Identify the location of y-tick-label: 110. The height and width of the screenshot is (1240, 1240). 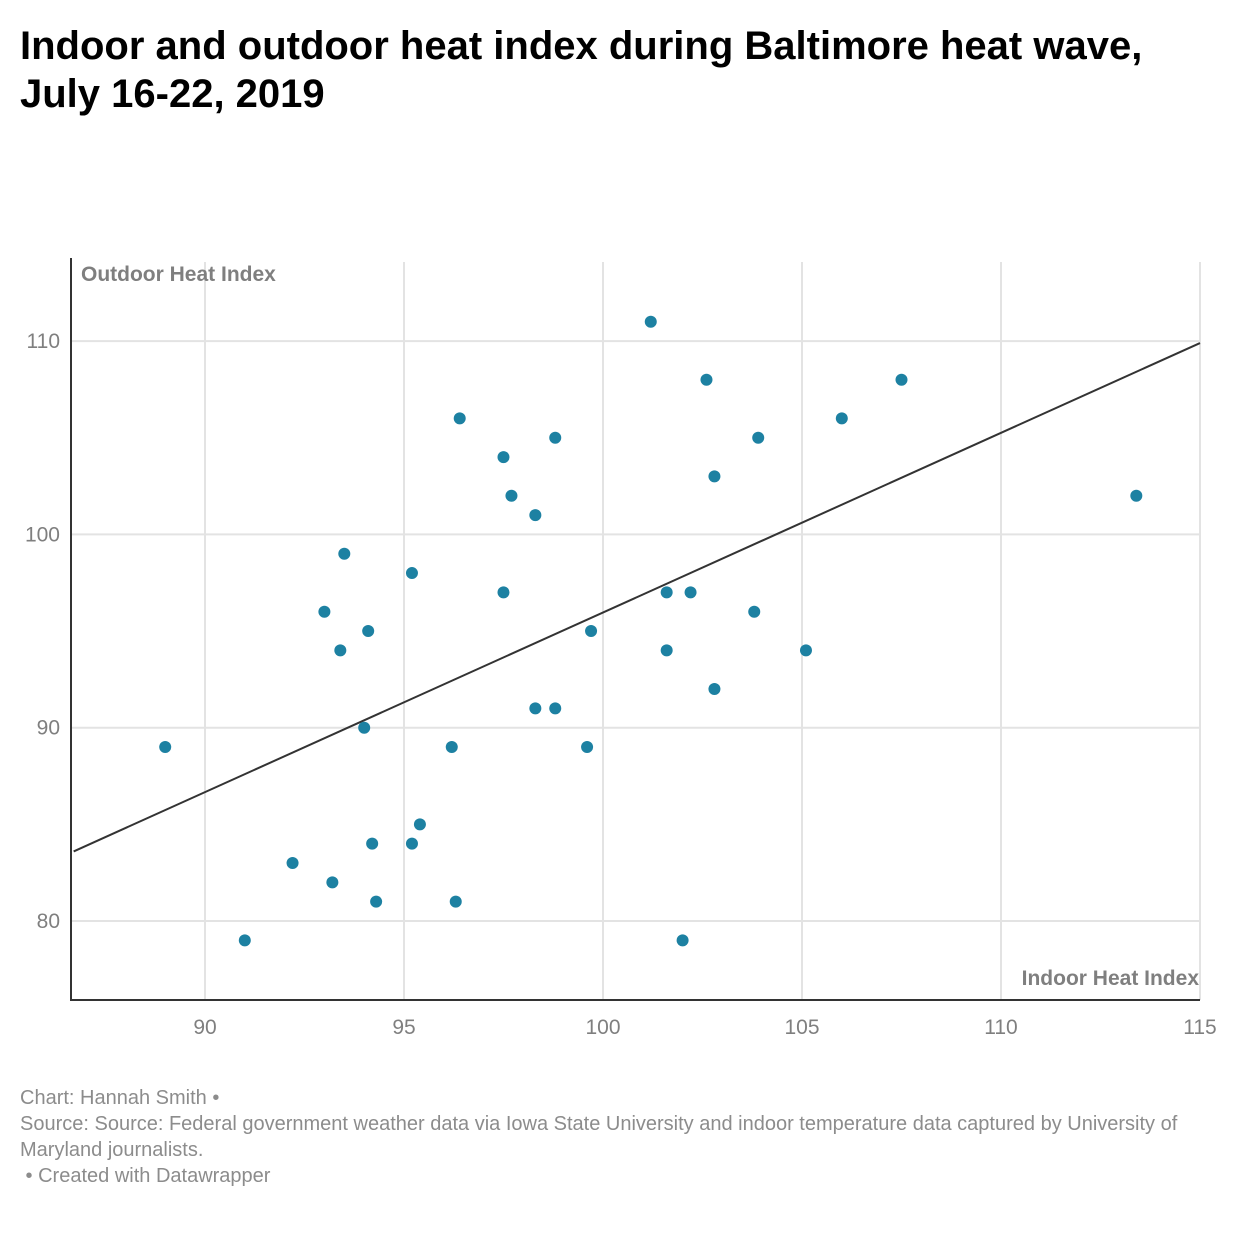
(43, 341).